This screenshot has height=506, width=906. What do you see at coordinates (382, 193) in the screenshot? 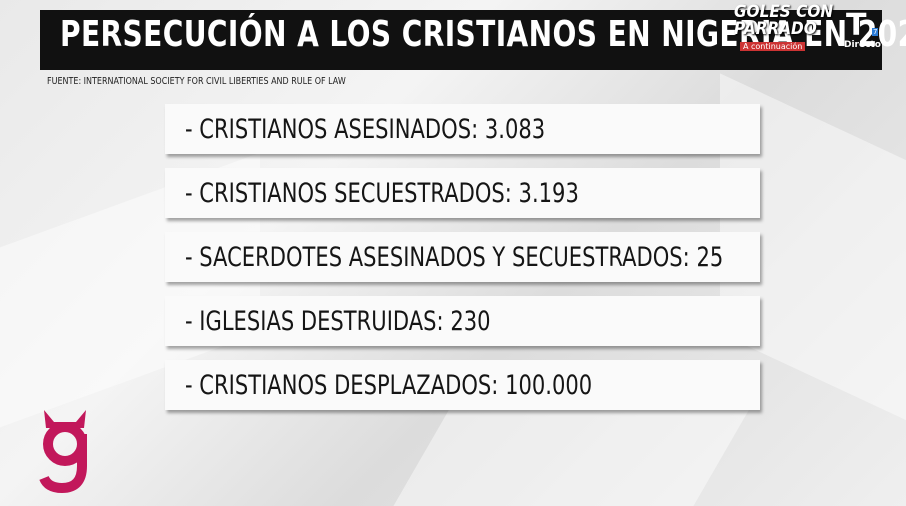
I see `item-text: - CRISTIANOS SECUESTRADOS: 3.193` at bounding box center [382, 193].